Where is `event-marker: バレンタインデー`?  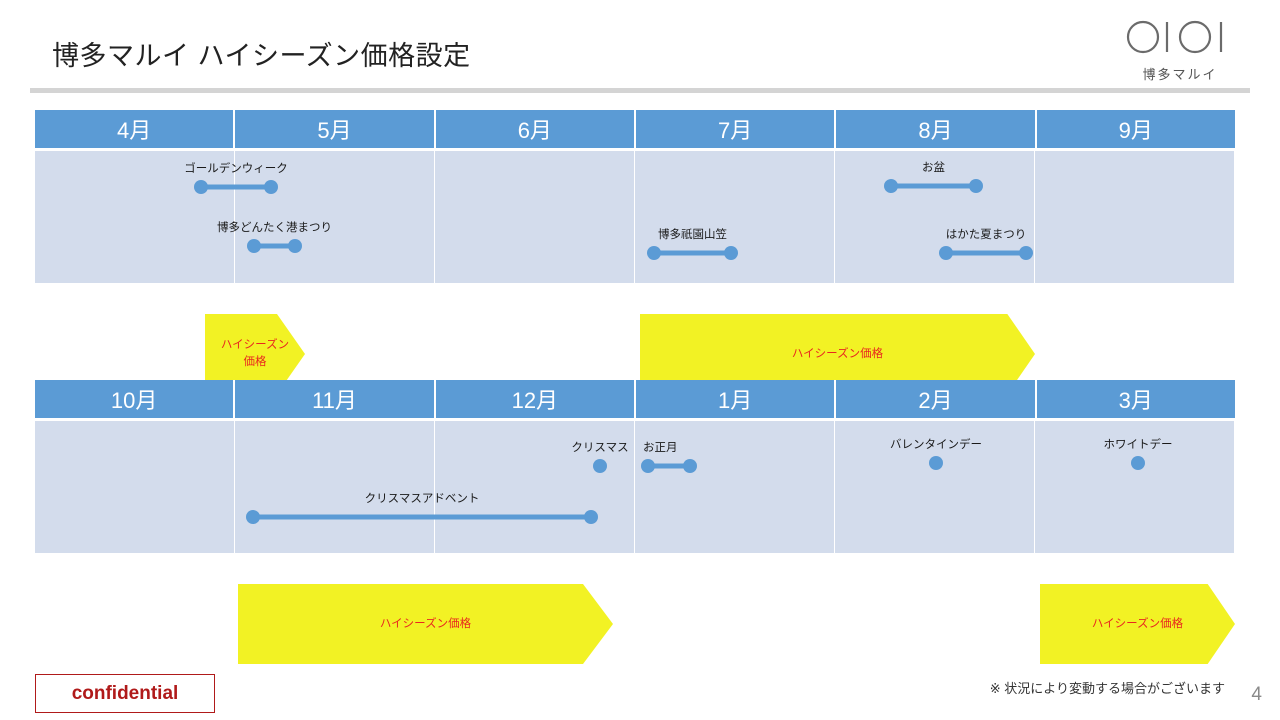
event-marker: バレンタインデー is located at coordinates (936, 454).